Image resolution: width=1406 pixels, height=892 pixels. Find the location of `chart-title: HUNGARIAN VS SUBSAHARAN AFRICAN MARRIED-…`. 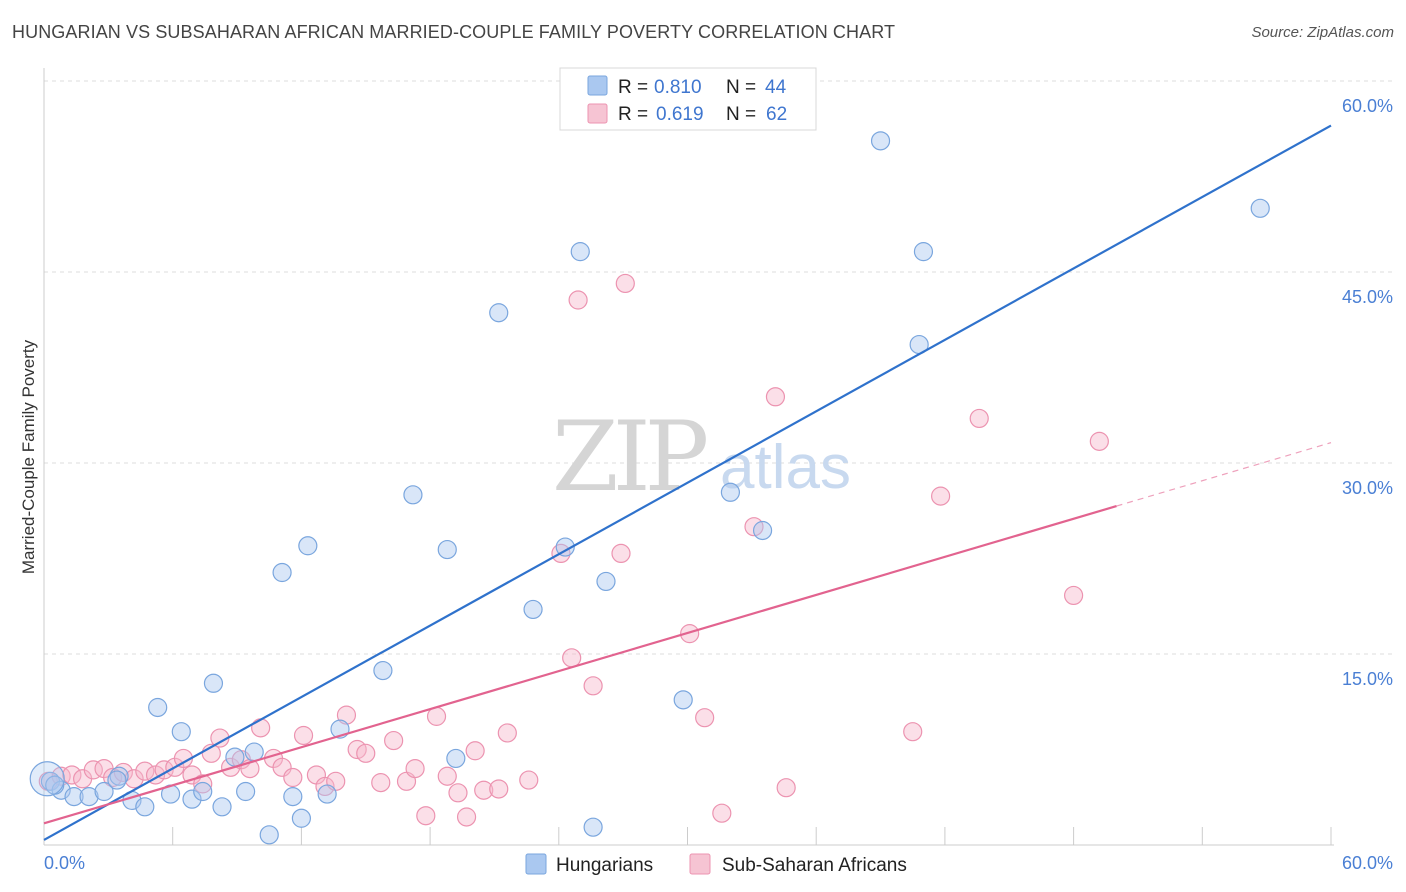

chart-title: HUNGARIAN VS SUBSAHARAN AFRICAN MARRIED-… is located at coordinates (454, 32).